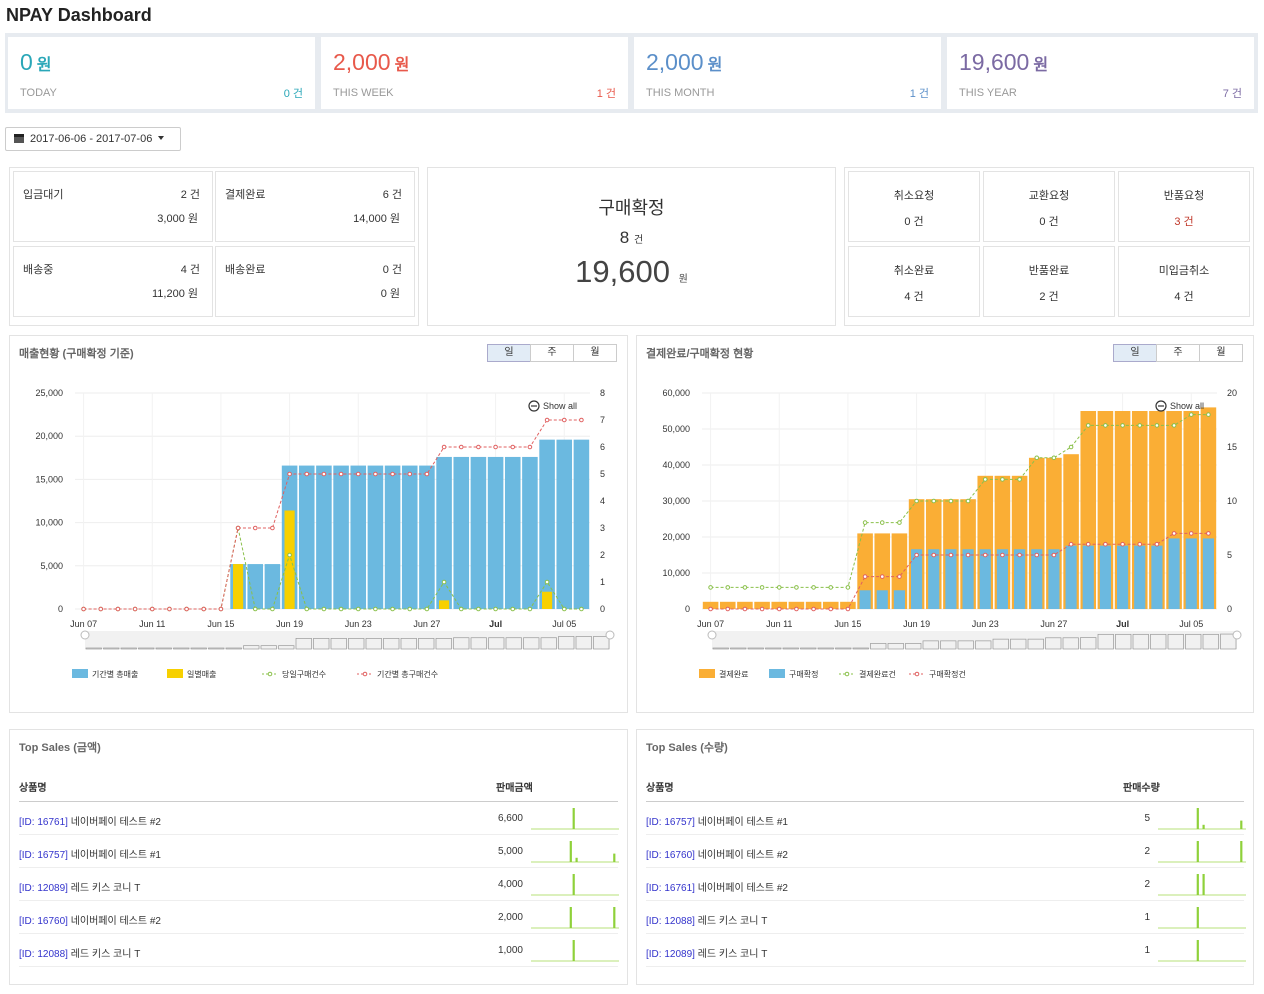  Describe the element at coordinates (777, 673) in the screenshot. I see `legend-swatch` at that location.